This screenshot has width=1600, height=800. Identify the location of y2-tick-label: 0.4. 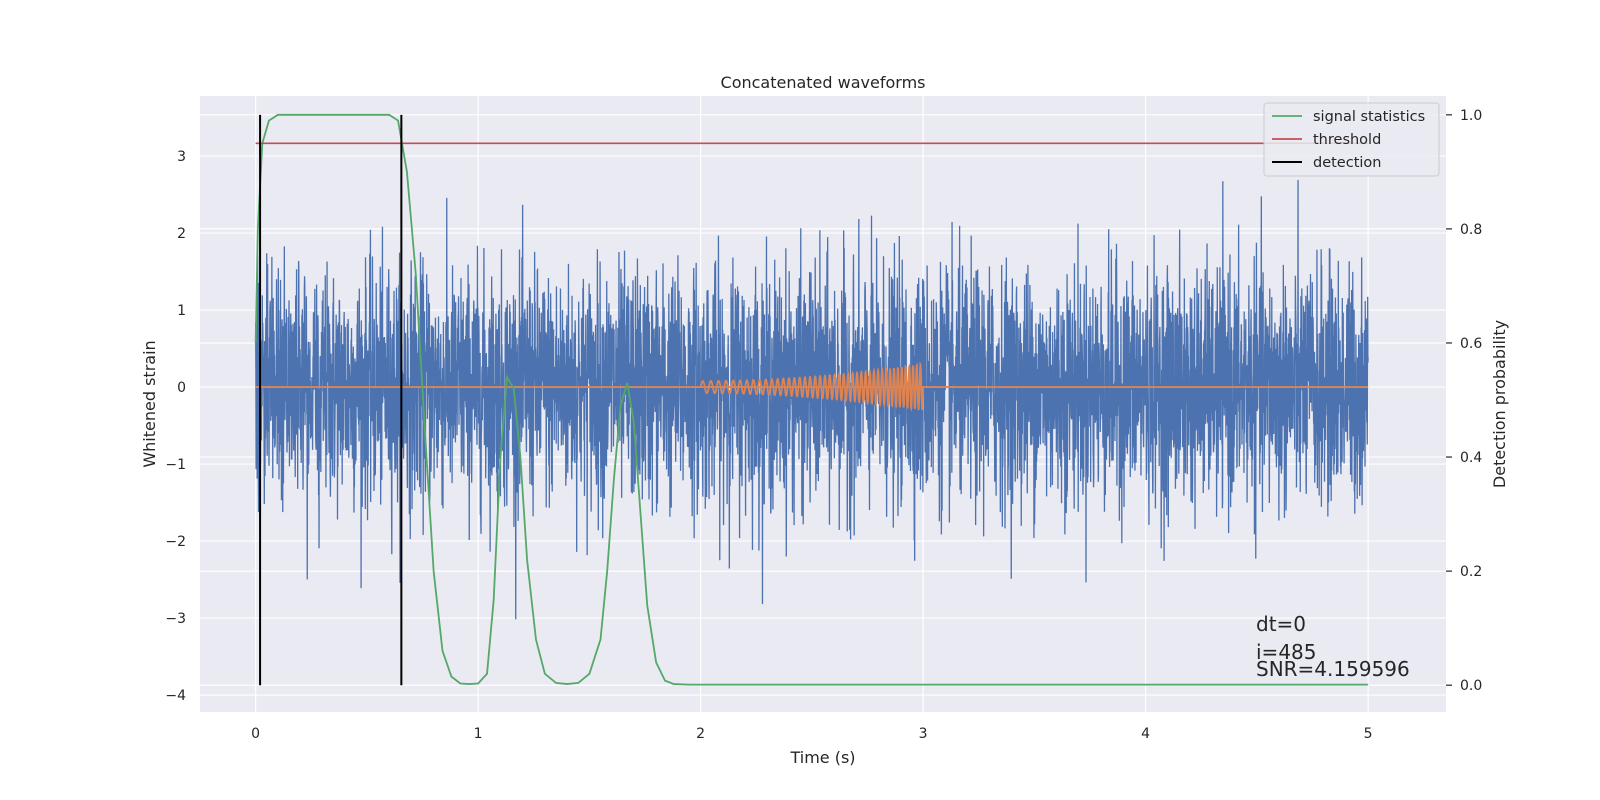
(1471, 458).